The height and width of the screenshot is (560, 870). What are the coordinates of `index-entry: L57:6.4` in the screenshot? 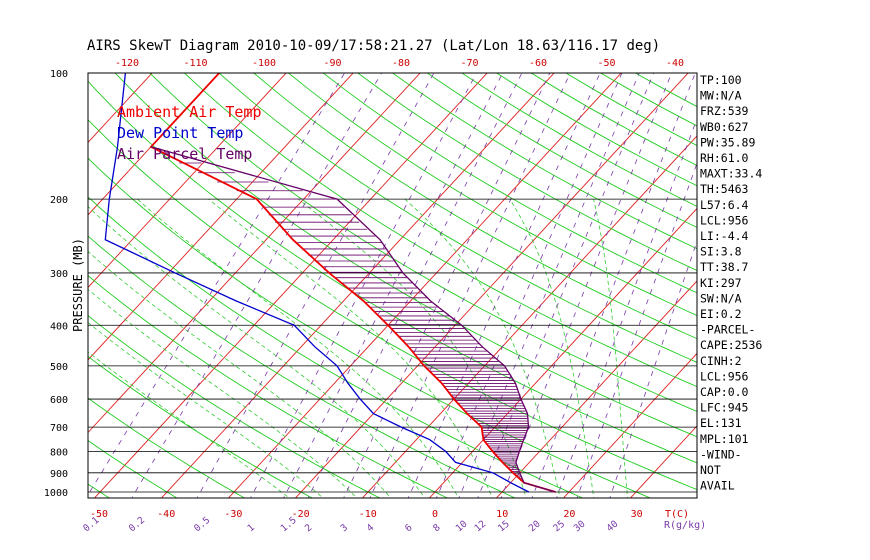 It's located at (724, 205).